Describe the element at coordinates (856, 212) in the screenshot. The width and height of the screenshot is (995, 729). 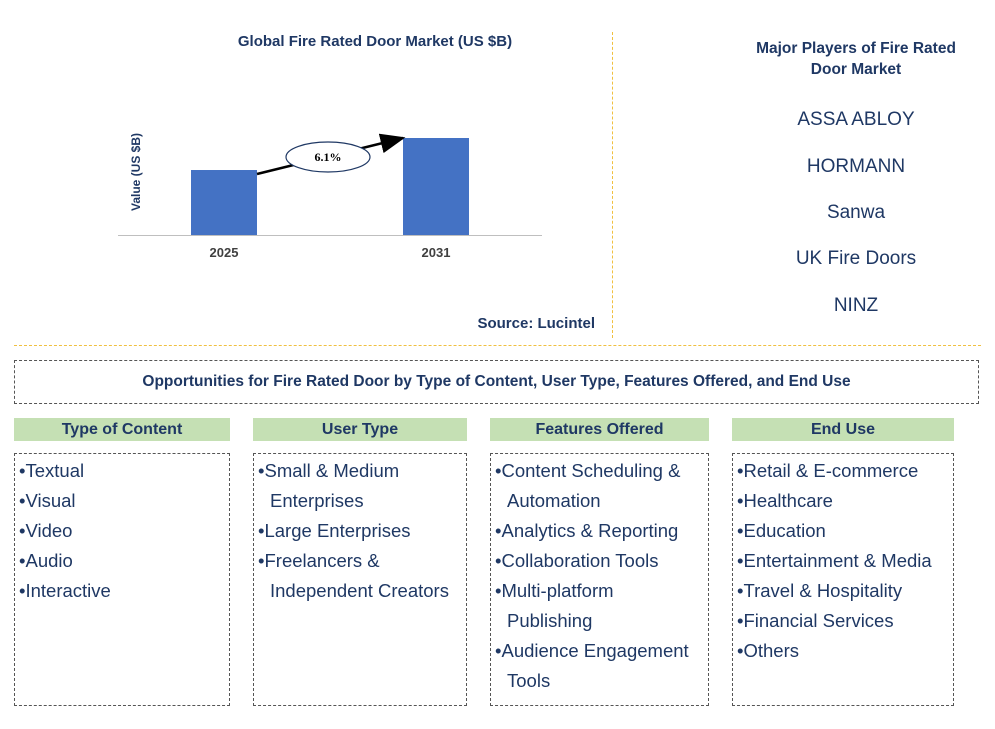
I see `player-item: Sanwa` at that location.